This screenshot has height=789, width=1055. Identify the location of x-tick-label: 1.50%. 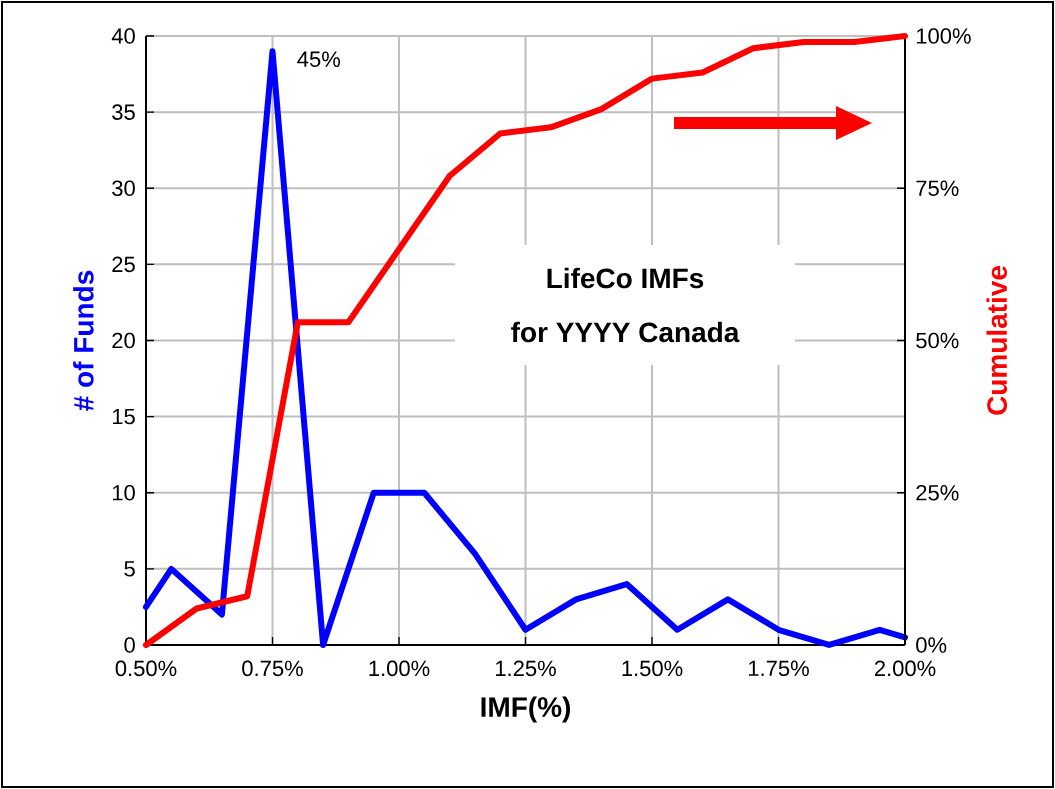
(652, 668).